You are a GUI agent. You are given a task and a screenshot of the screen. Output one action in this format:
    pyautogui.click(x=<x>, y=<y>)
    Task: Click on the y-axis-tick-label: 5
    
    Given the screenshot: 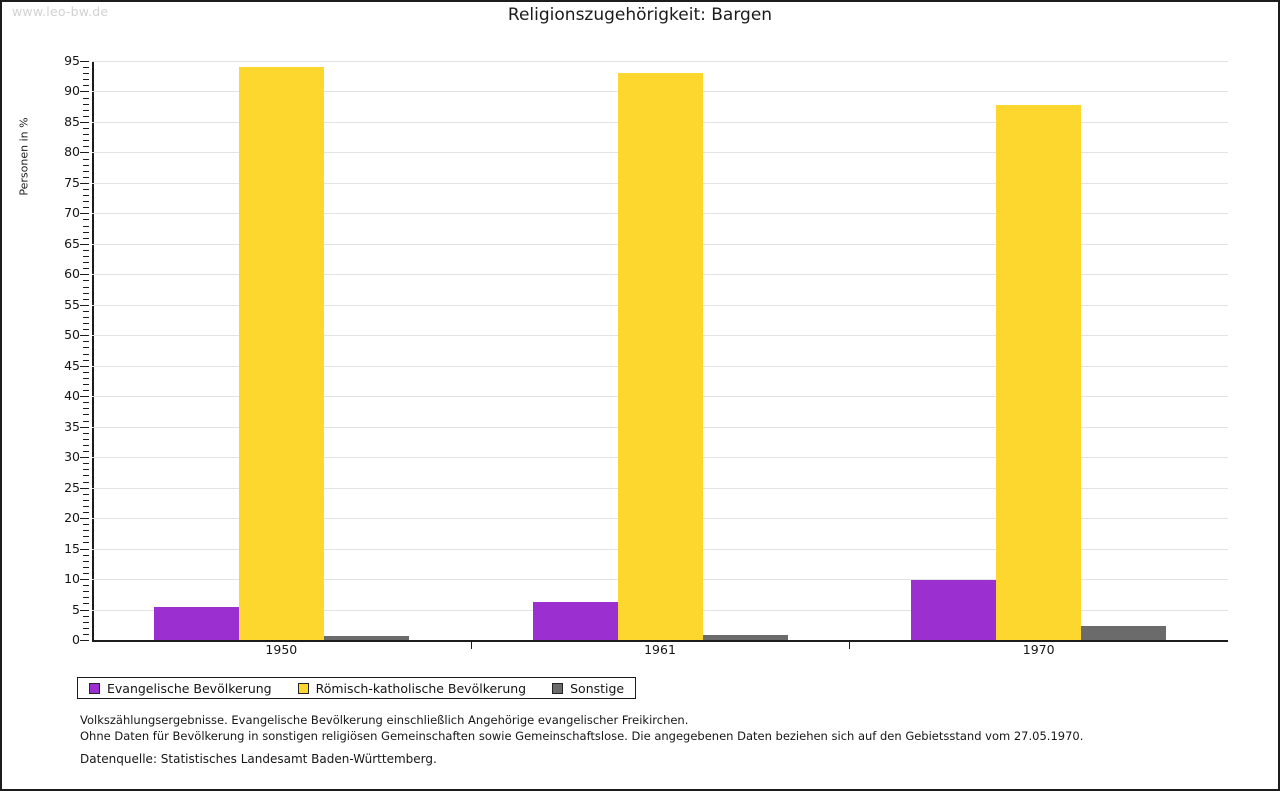 What is the action you would take?
    pyautogui.click(x=76, y=609)
    